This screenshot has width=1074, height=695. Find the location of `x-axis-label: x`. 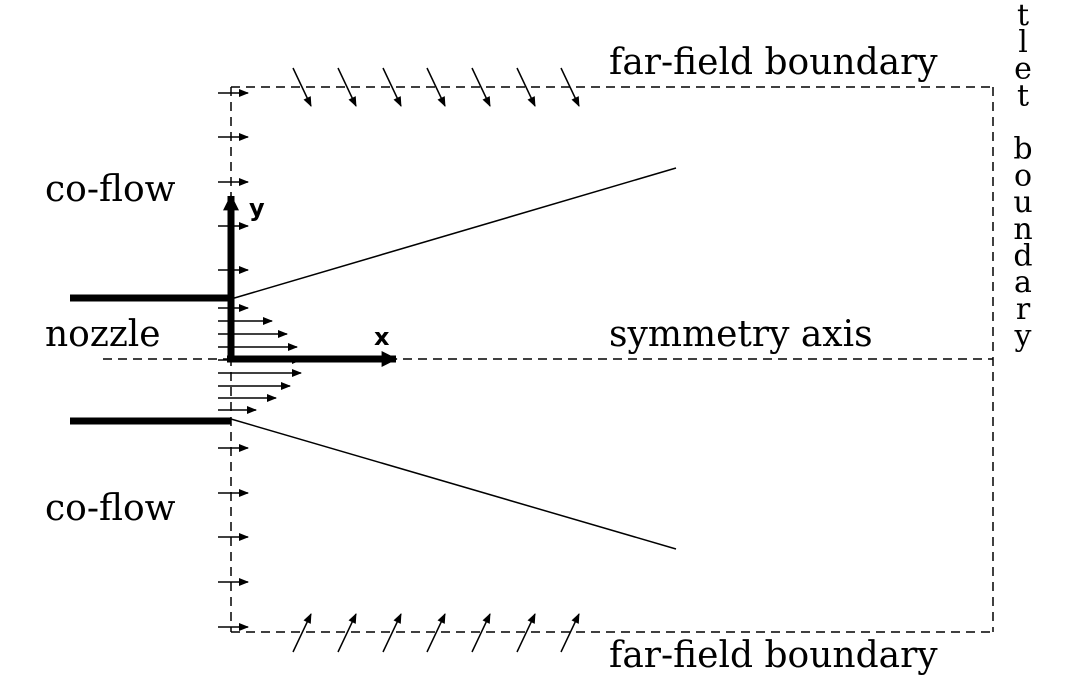

x-axis-label: x is located at coordinates (382, 337).